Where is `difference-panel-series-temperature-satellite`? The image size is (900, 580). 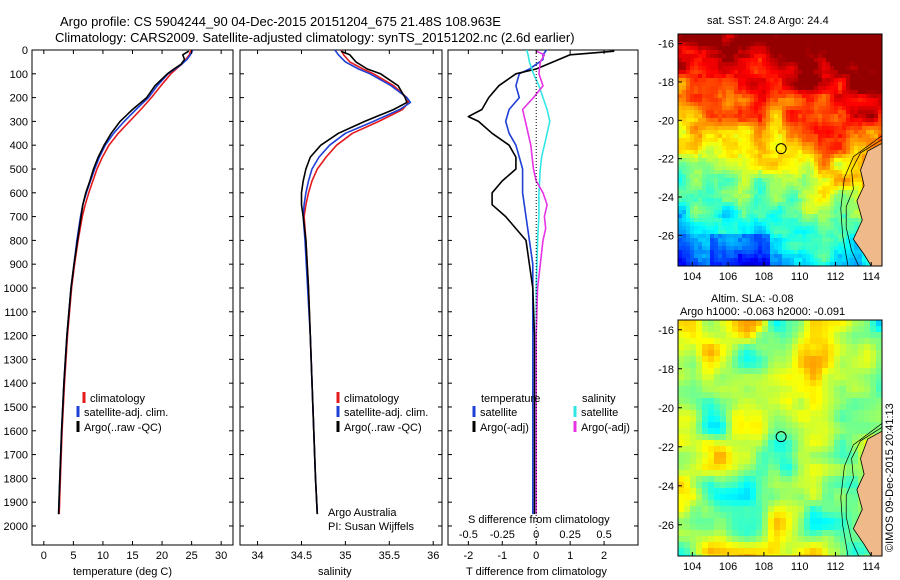
difference-panel-series-temperature-satellite is located at coordinates (526, 282).